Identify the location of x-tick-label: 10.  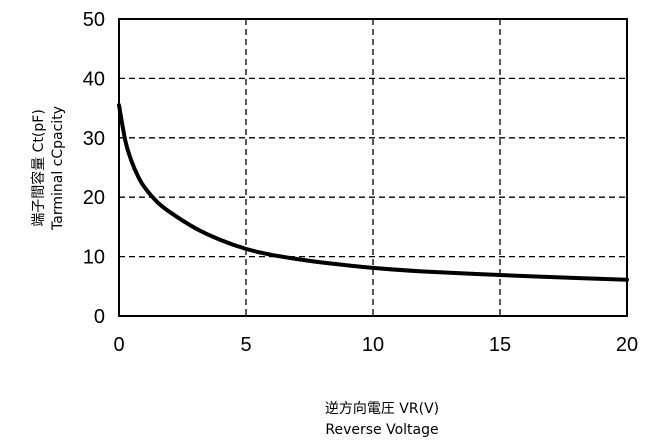
(373, 345).